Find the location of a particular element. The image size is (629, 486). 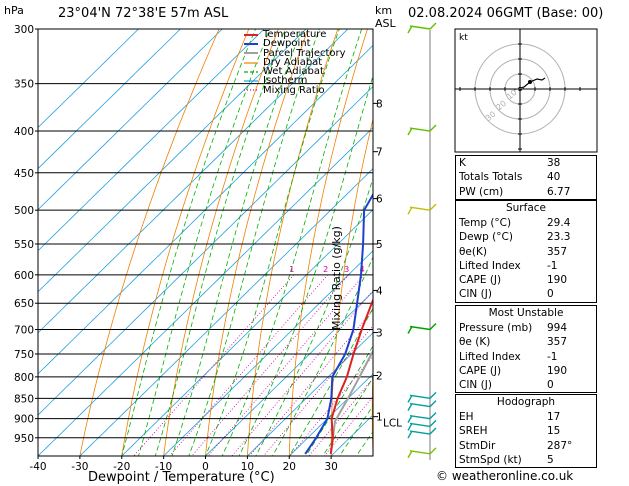

legend-entry: Dry Adiabat is located at coordinates (295, 62).